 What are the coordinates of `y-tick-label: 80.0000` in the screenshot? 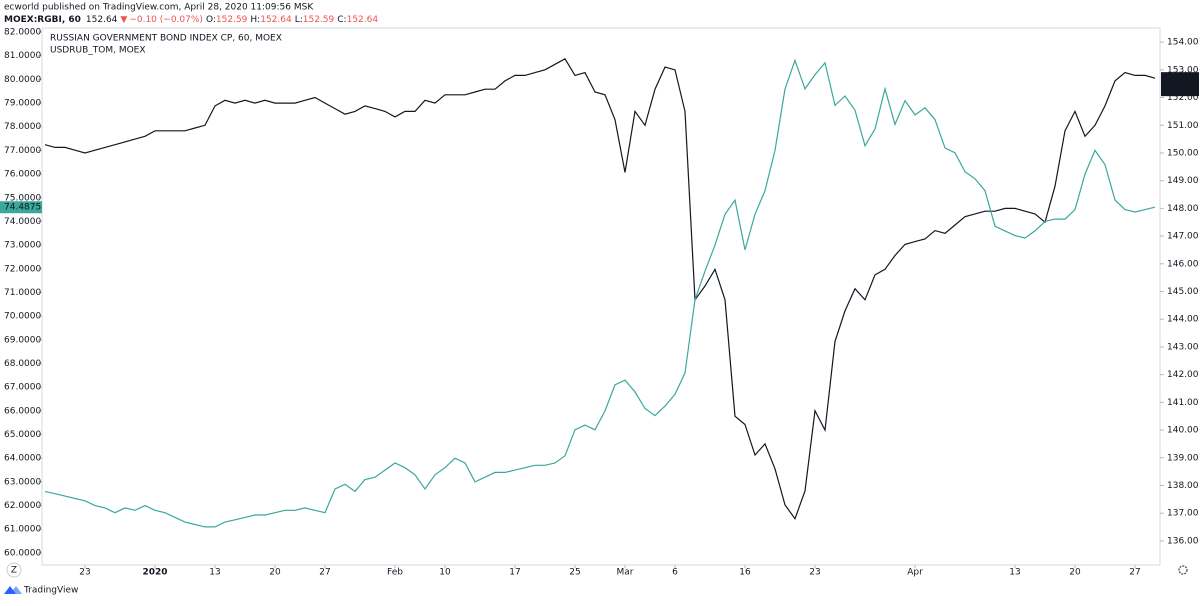 It's located at (22, 80).